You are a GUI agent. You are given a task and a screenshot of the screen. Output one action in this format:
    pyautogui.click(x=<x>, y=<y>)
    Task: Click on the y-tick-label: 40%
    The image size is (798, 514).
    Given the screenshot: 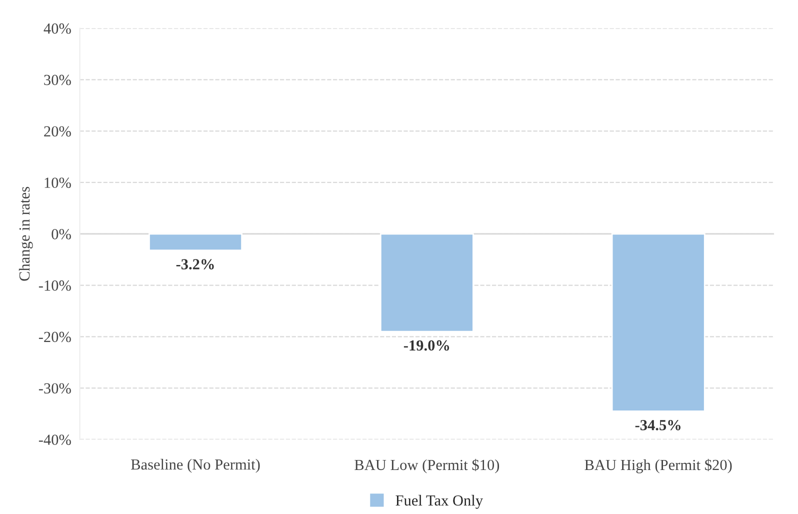 What is the action you would take?
    pyautogui.click(x=57, y=28)
    